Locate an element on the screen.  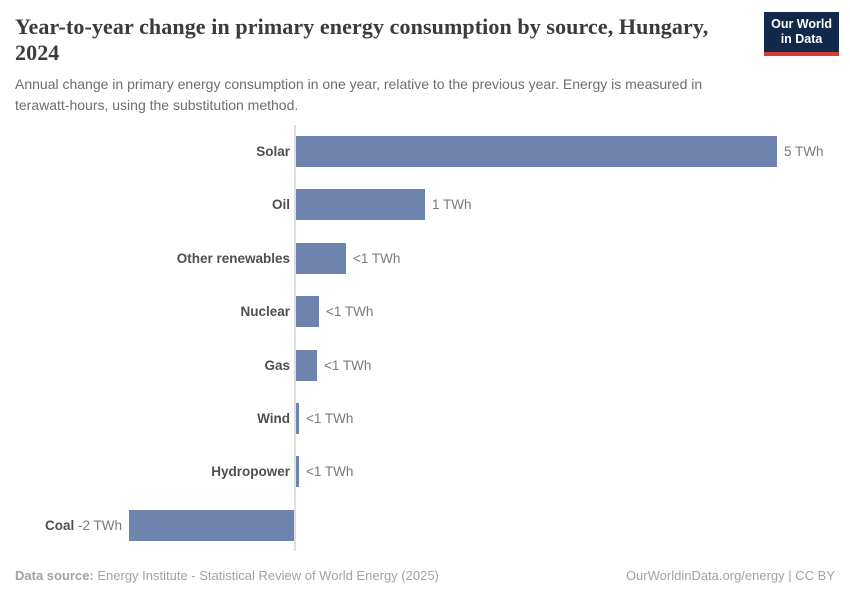
category-label-coal: Coal -2 TWh is located at coordinates (61, 525).